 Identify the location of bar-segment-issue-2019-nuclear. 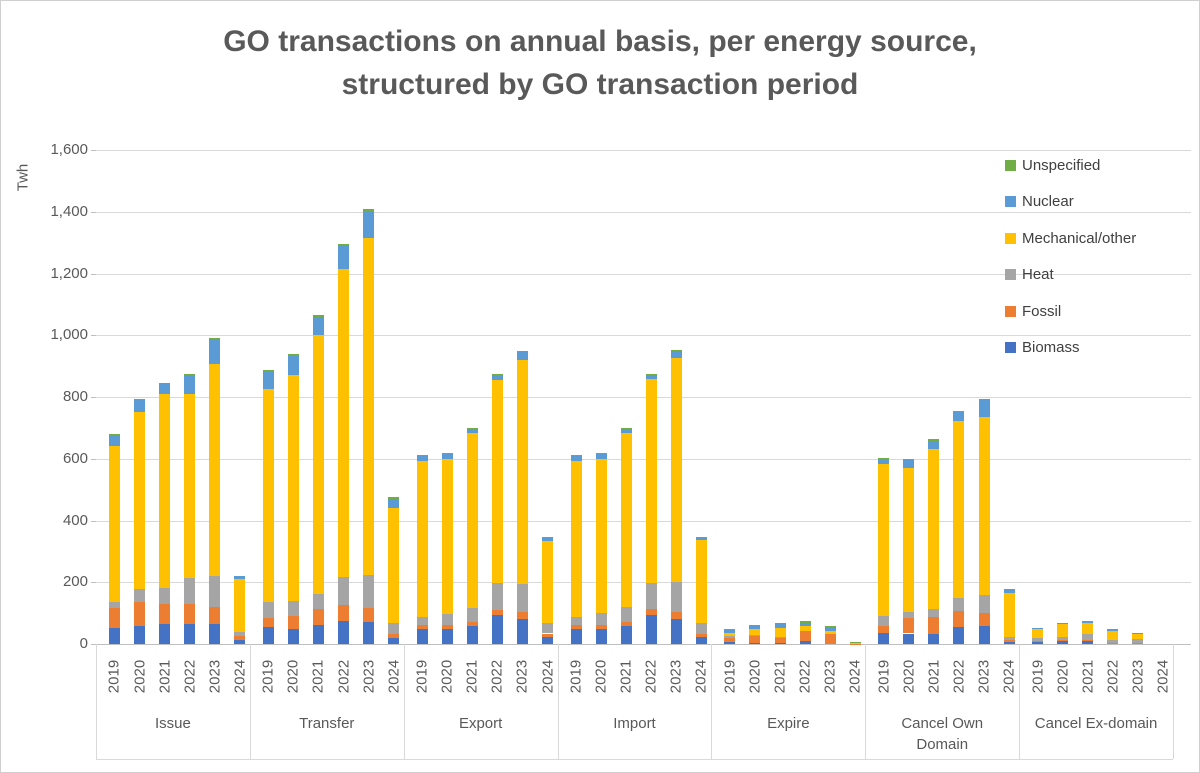
(114, 440).